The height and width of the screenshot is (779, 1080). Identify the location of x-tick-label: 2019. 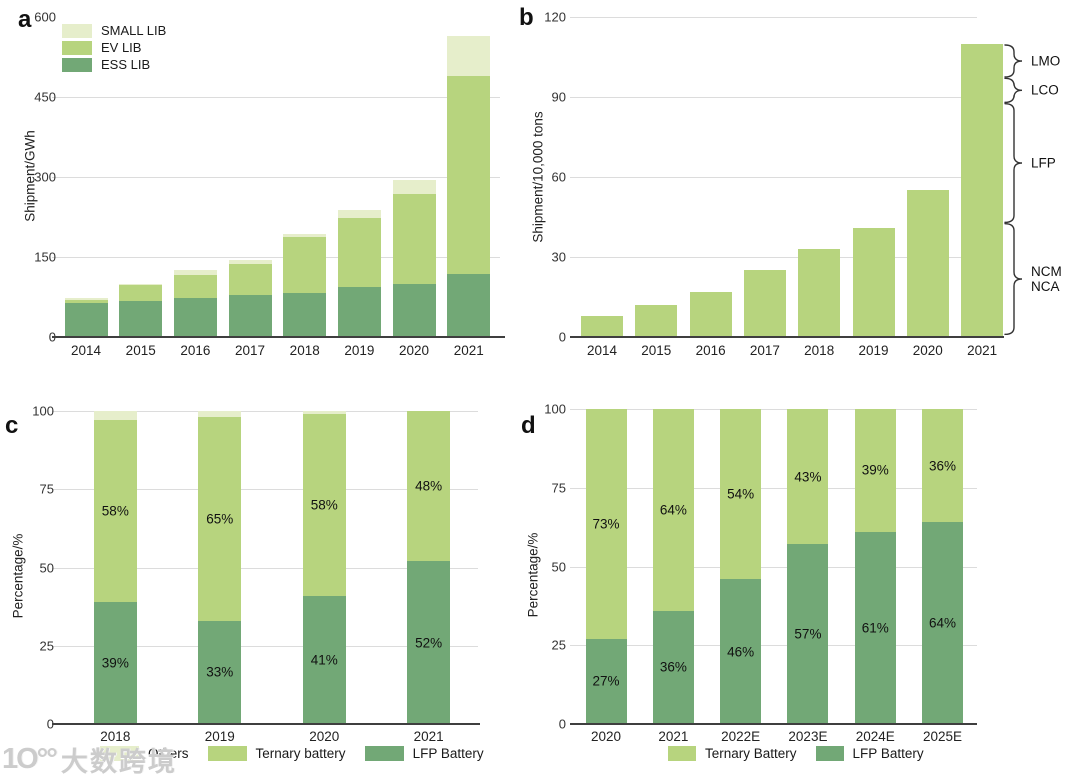
(873, 350).